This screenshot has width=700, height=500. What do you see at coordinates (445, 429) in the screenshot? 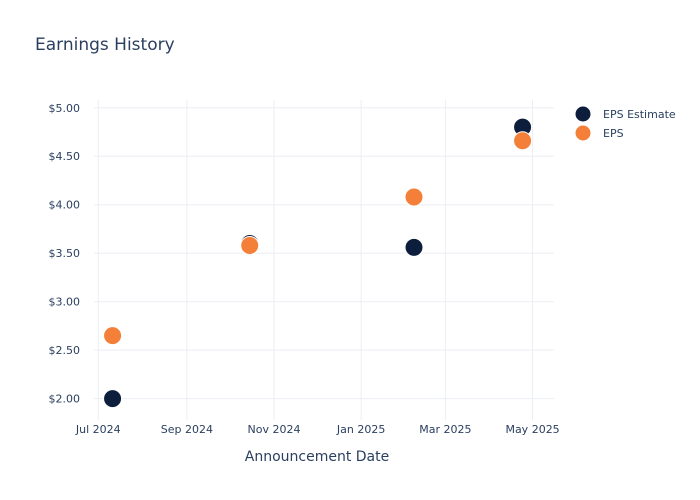
I see `x-tick-label: Mar 2025` at bounding box center [445, 429].